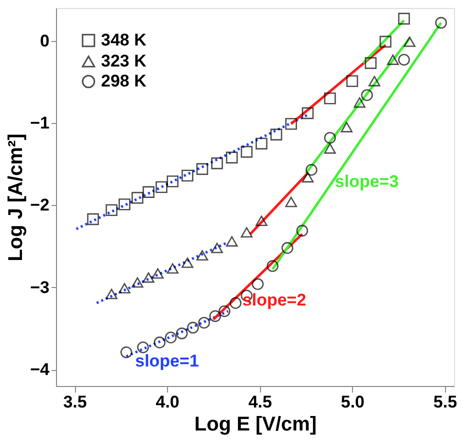  What do you see at coordinates (260, 402) in the screenshot?
I see `x-tick-label: 4.5` at bounding box center [260, 402].